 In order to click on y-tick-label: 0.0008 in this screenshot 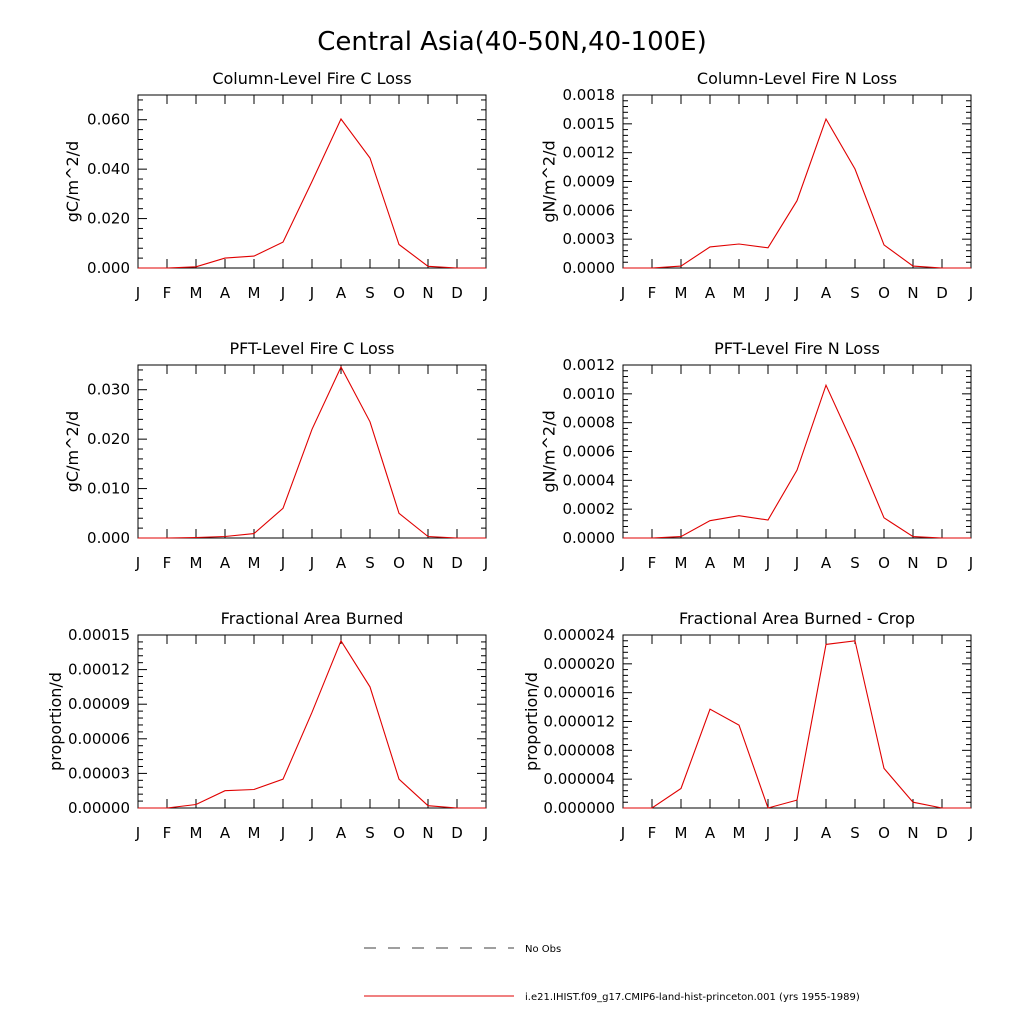, I will do `click(589, 423)`.